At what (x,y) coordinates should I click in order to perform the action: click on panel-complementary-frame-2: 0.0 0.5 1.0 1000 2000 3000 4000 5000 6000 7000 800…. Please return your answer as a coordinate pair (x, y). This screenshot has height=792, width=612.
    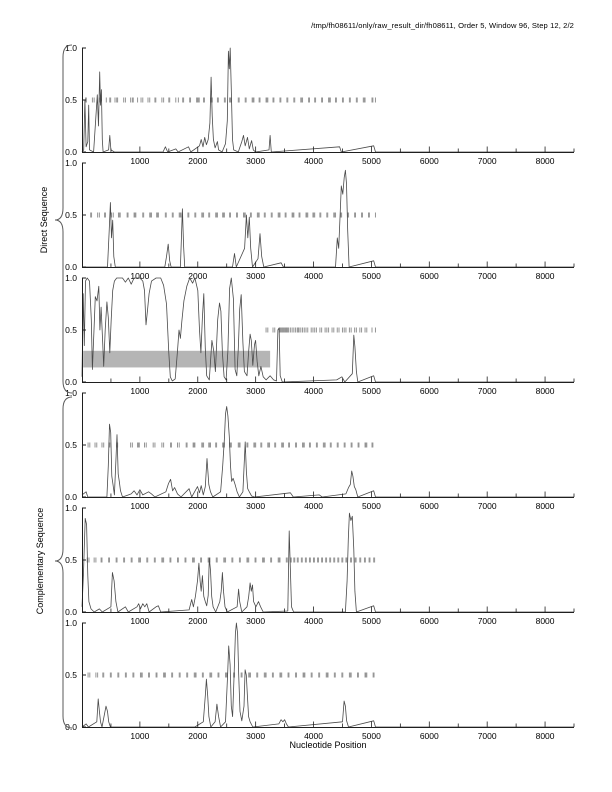
    Looking at the image, I should click on (320, 564).